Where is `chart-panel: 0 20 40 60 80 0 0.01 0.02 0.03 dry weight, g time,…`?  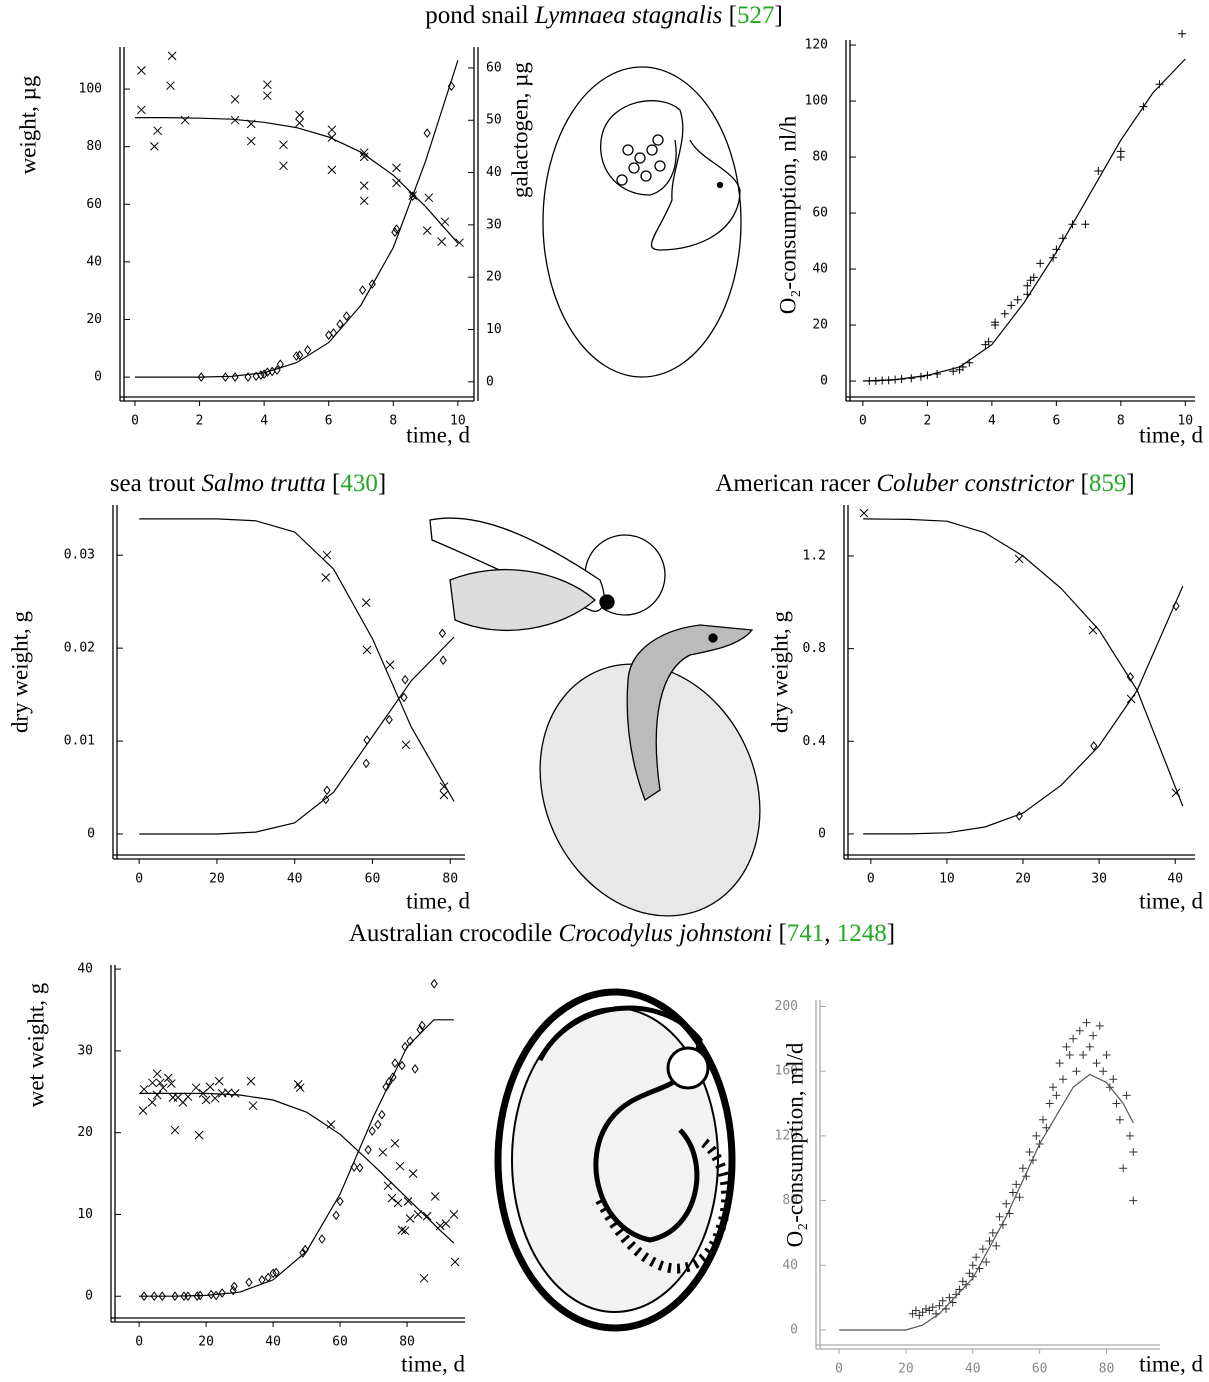
chart-panel: 0 20 40 60 80 0 0.01 0.02 0.03 dry weight, g time,… is located at coordinates (238, 709).